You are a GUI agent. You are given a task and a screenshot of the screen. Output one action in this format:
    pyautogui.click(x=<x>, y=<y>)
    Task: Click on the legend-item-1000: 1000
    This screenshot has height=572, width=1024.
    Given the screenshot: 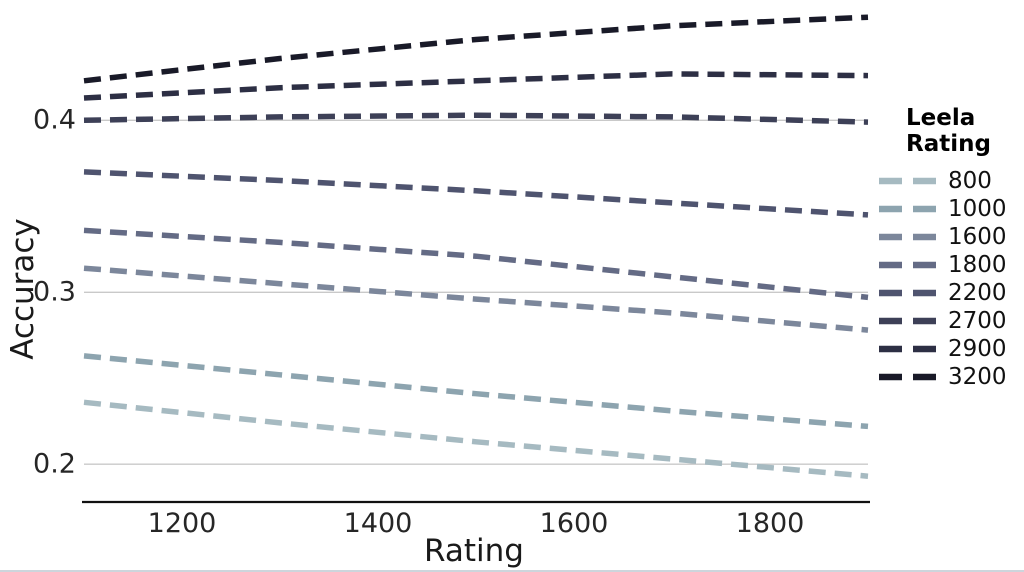 What is the action you would take?
    pyautogui.click(x=951, y=209)
    